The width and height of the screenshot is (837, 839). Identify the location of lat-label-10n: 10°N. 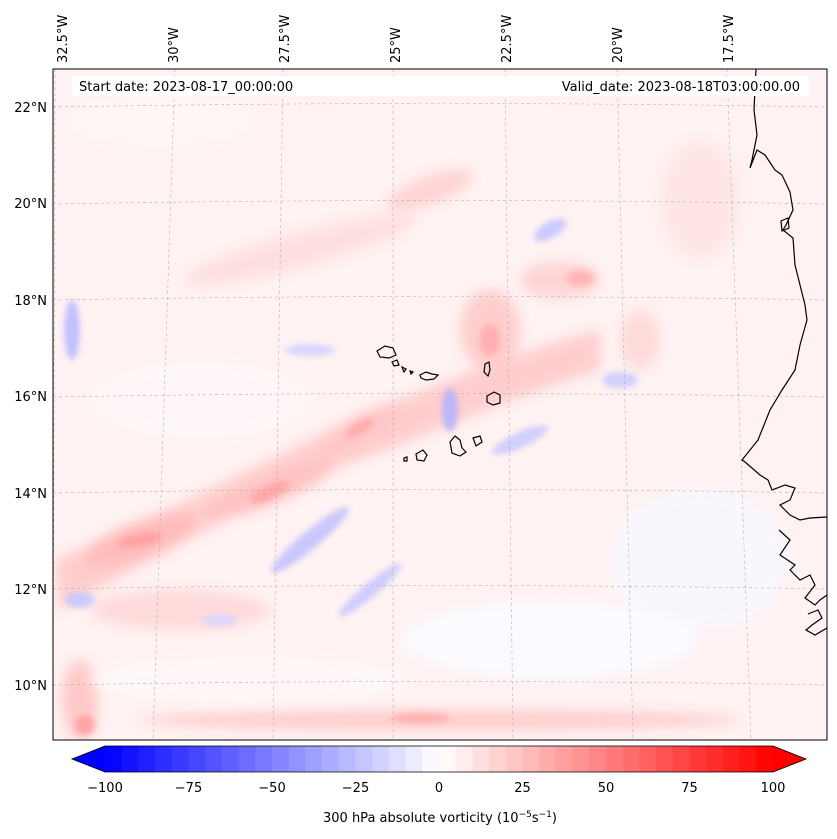
(30, 686).